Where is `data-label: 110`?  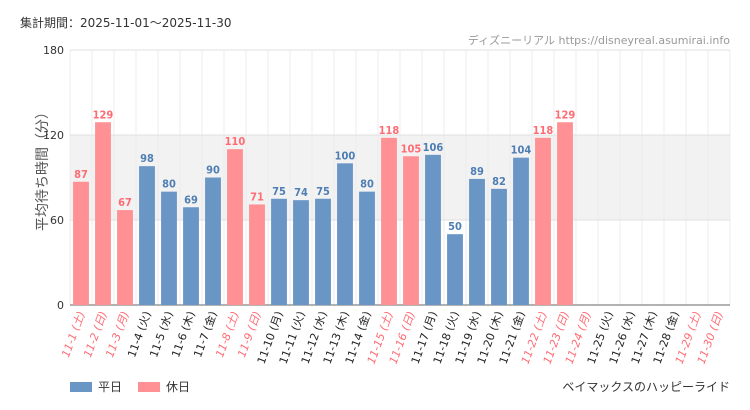
data-label: 110 is located at coordinates (235, 141).